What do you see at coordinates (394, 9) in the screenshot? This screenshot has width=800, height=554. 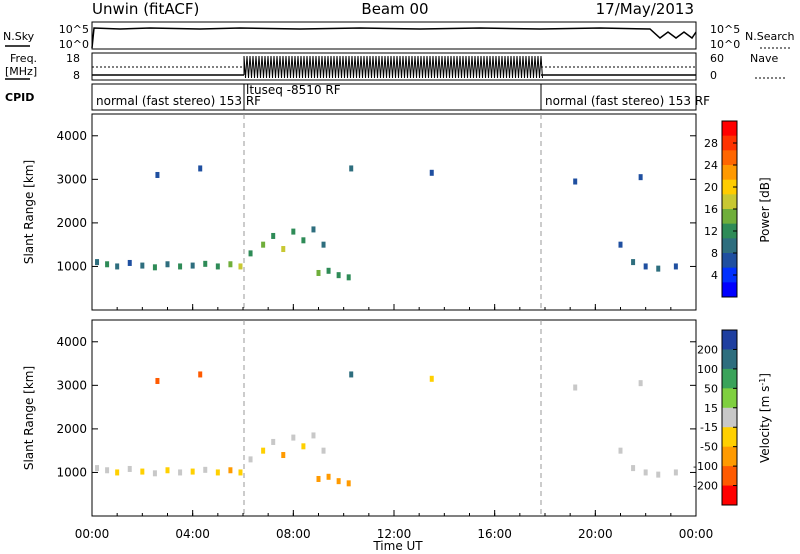 I see `beam-title: Beam 00` at bounding box center [394, 9].